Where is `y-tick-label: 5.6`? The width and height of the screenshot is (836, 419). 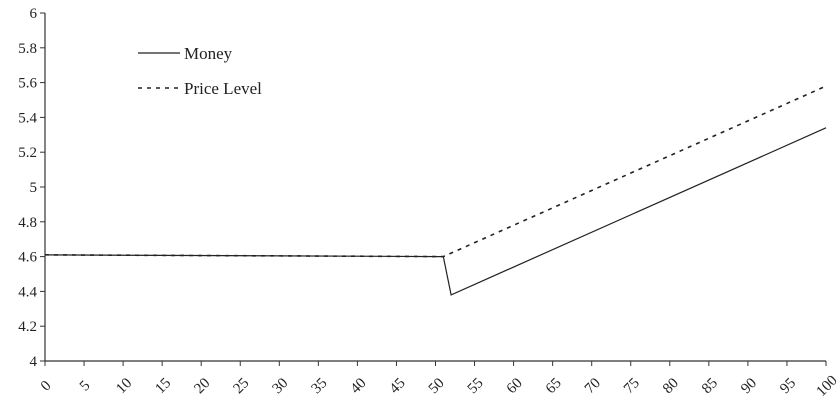
y-tick-label: 5.6 is located at coordinates (27, 84).